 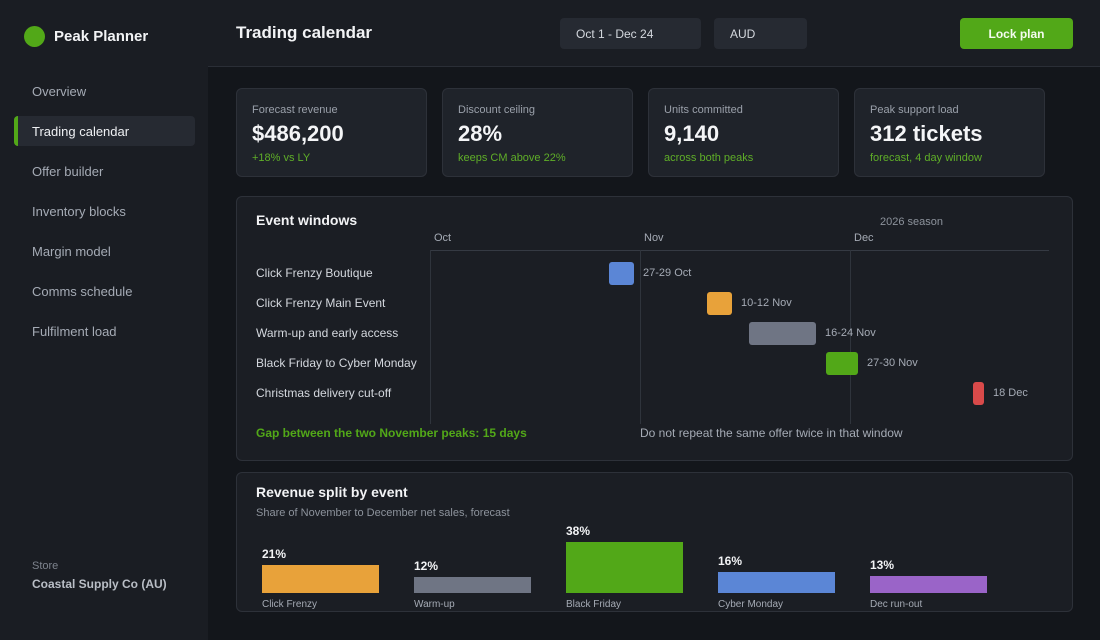 What do you see at coordinates (304, 32) in the screenshot?
I see `page-title: Trading calendar` at bounding box center [304, 32].